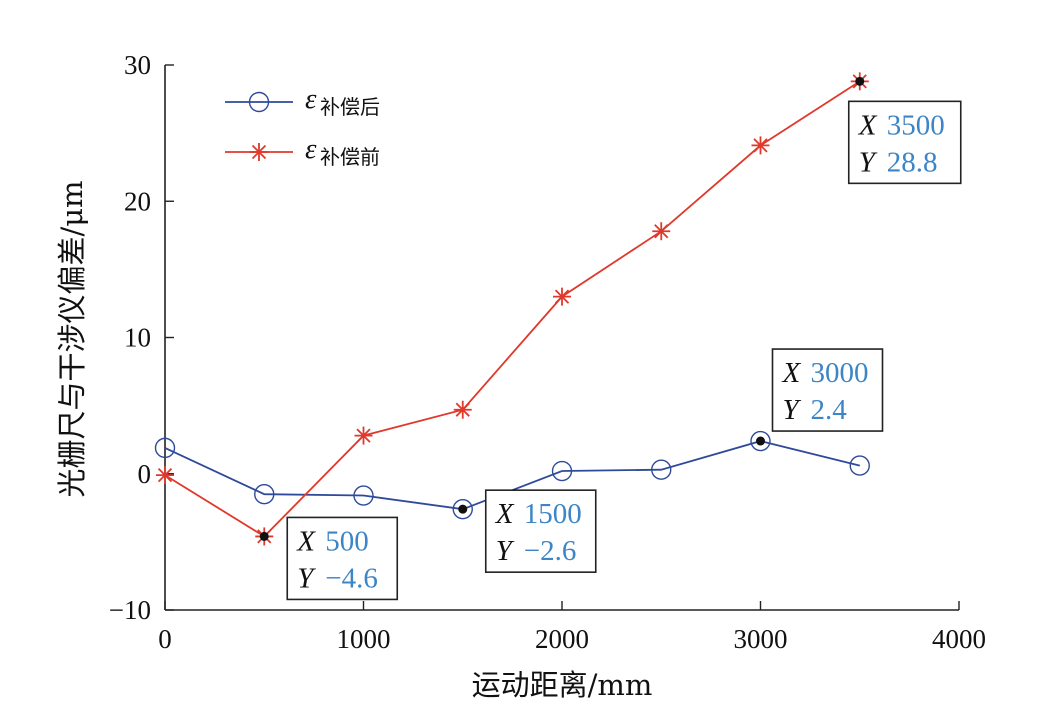 This screenshot has width=1061, height=704. Describe the element at coordinates (347, 541) in the screenshot. I see `datatip-x-value: 500` at that location.